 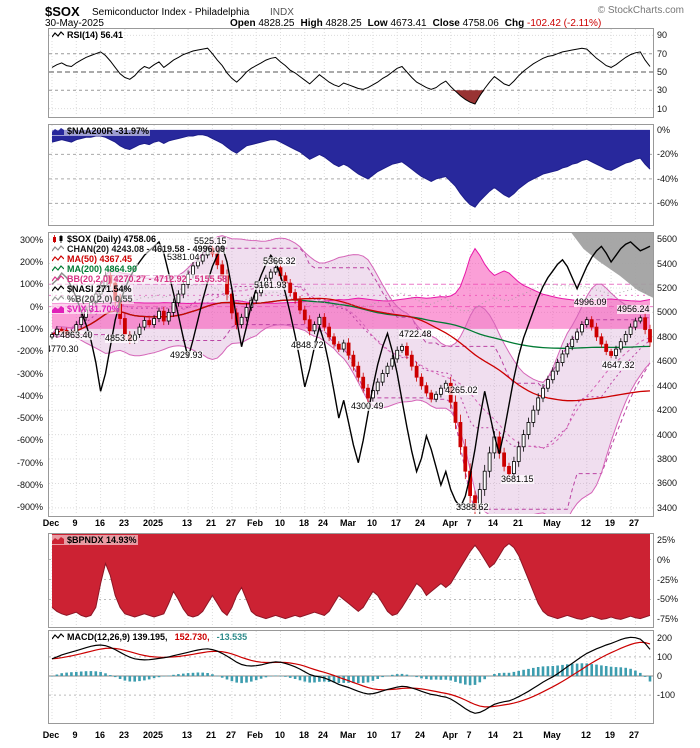 What do you see at coordinates (254, 735) in the screenshot?
I see `x-tick-label: Feb` at bounding box center [254, 735].